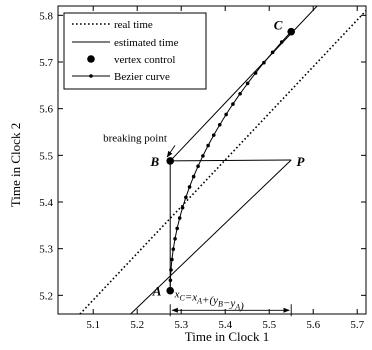 The width and height of the screenshot is (372, 350). What do you see at coordinates (313, 325) in the screenshot?
I see `x-tick-label: 5.6` at bounding box center [313, 325].